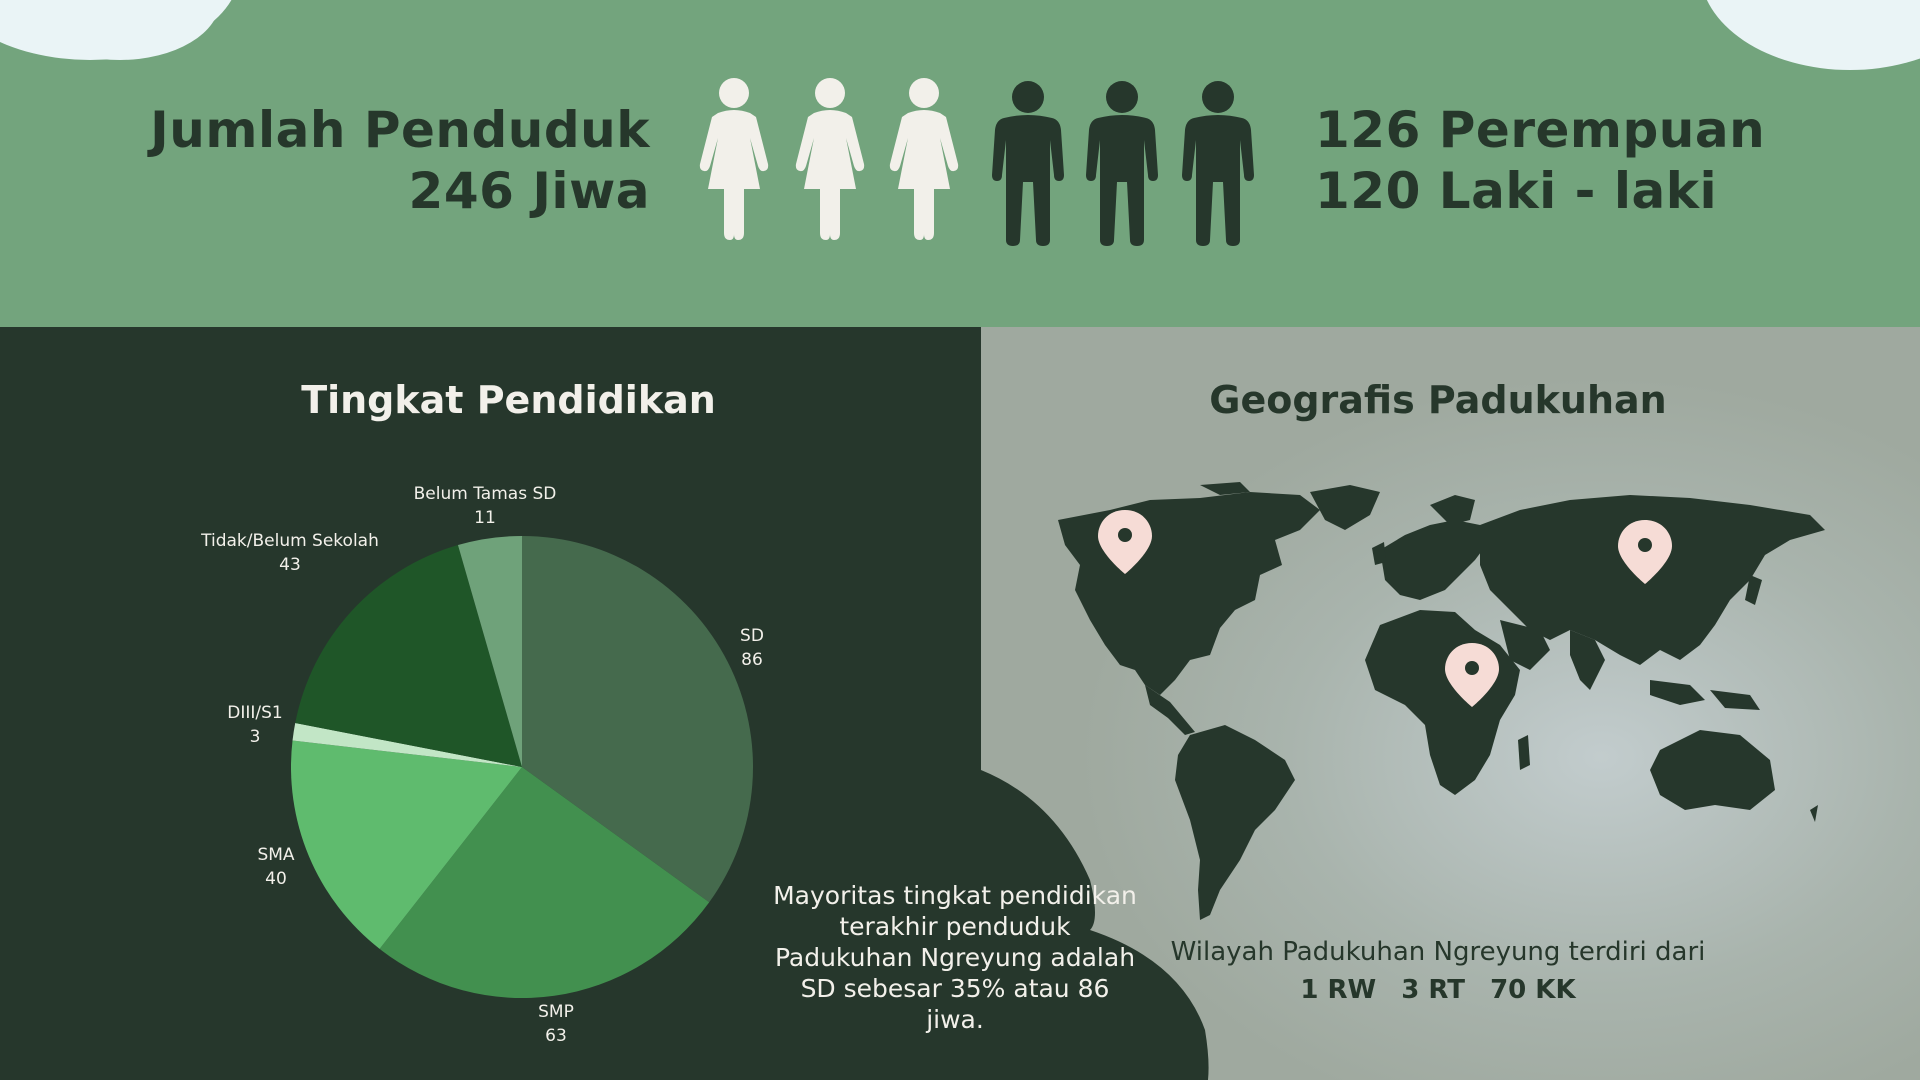 The image size is (1920, 1080). I want to click on geography-stats: 1 RW 3 RT 70 KK, so click(1438, 990).